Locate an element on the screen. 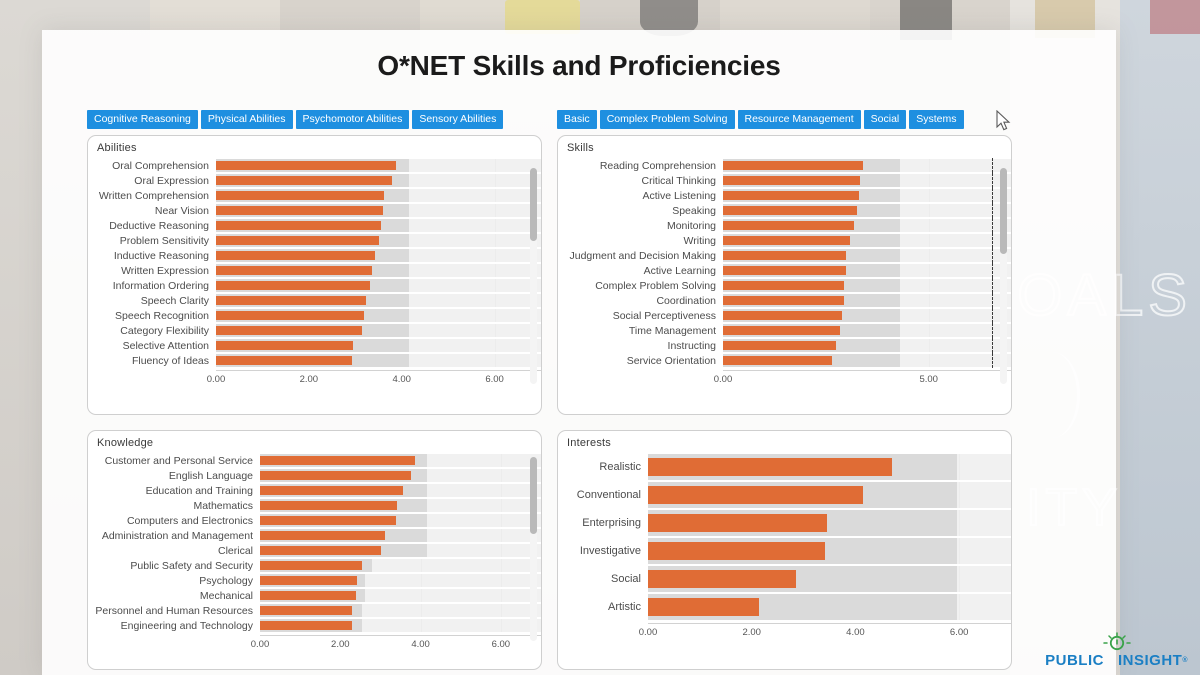  chart-row: Customer and Personal Service is located at coordinates (314, 460).